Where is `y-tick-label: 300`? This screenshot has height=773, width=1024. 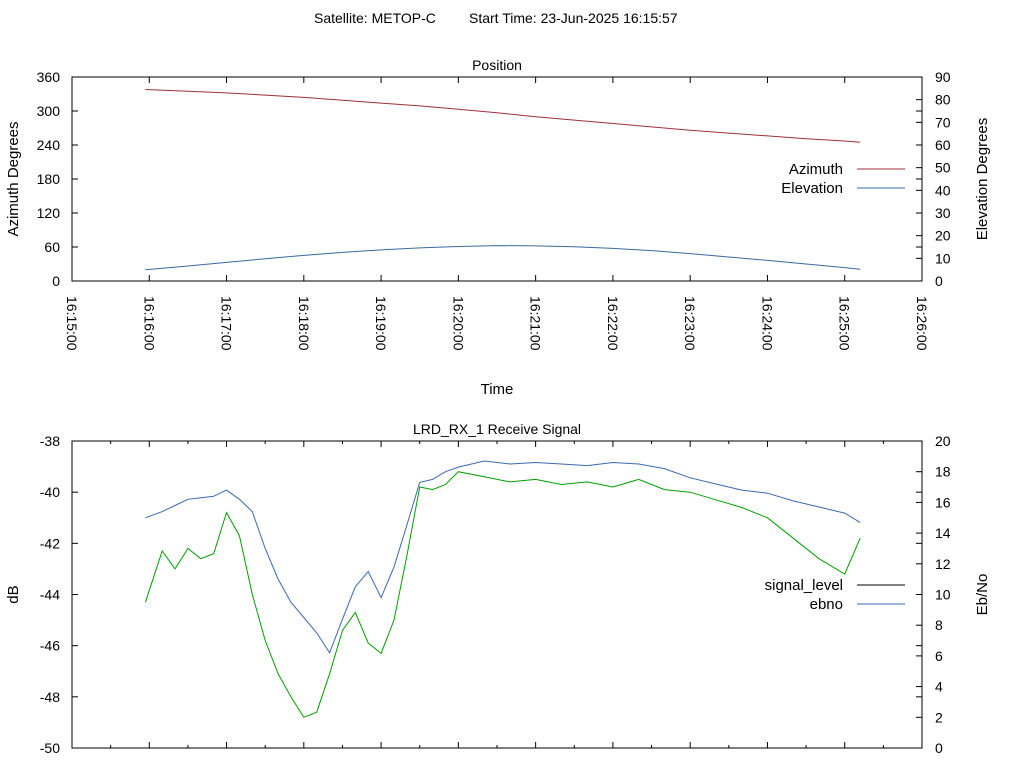 y-tick-label: 300 is located at coordinates (49, 111).